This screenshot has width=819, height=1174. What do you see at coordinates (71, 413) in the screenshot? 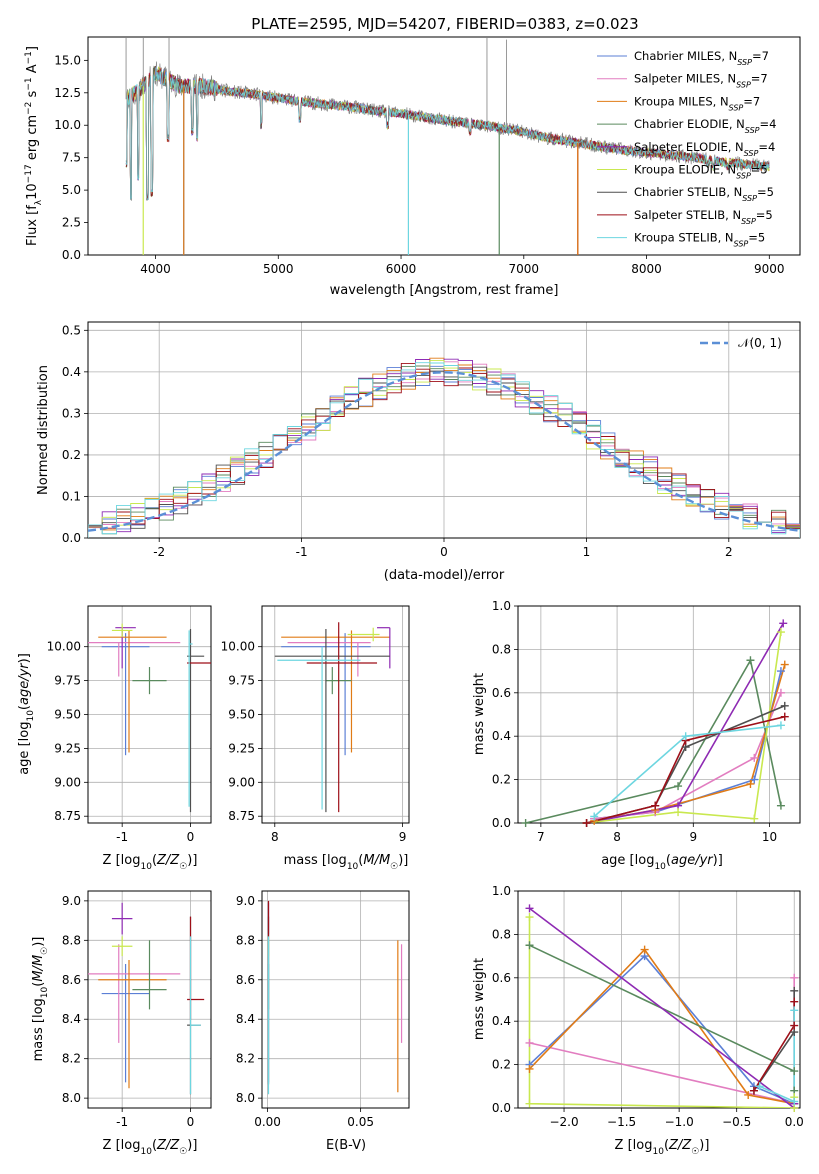
I see `y-tick-label: 0.3` at bounding box center [71, 413].